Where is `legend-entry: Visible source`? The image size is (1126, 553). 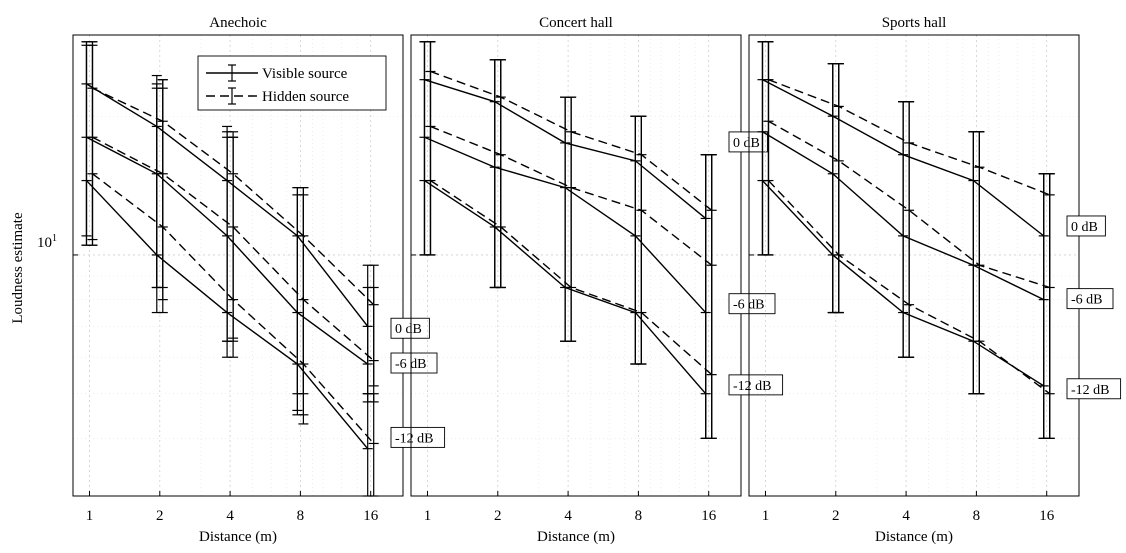
legend-entry: Visible source is located at coordinates (277, 73).